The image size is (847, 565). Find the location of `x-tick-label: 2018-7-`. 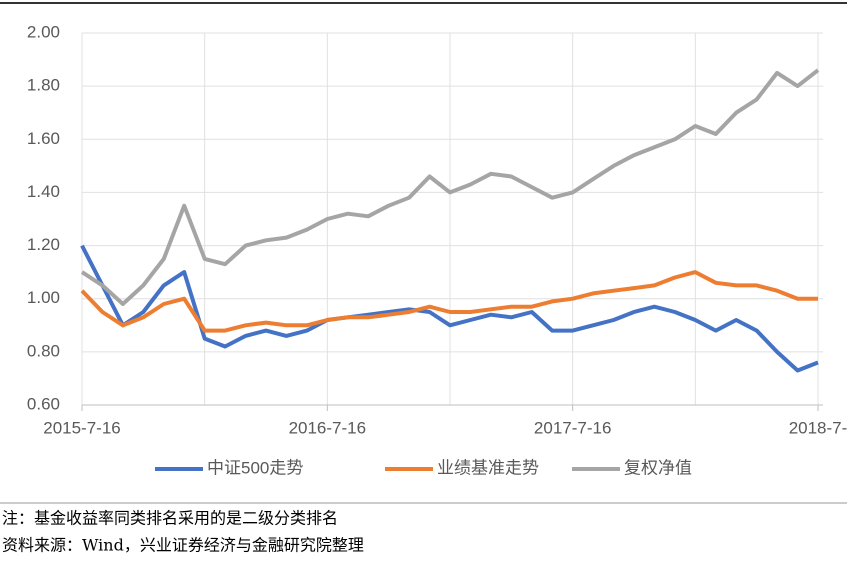

x-tick-label: 2018-7- is located at coordinates (818, 427).